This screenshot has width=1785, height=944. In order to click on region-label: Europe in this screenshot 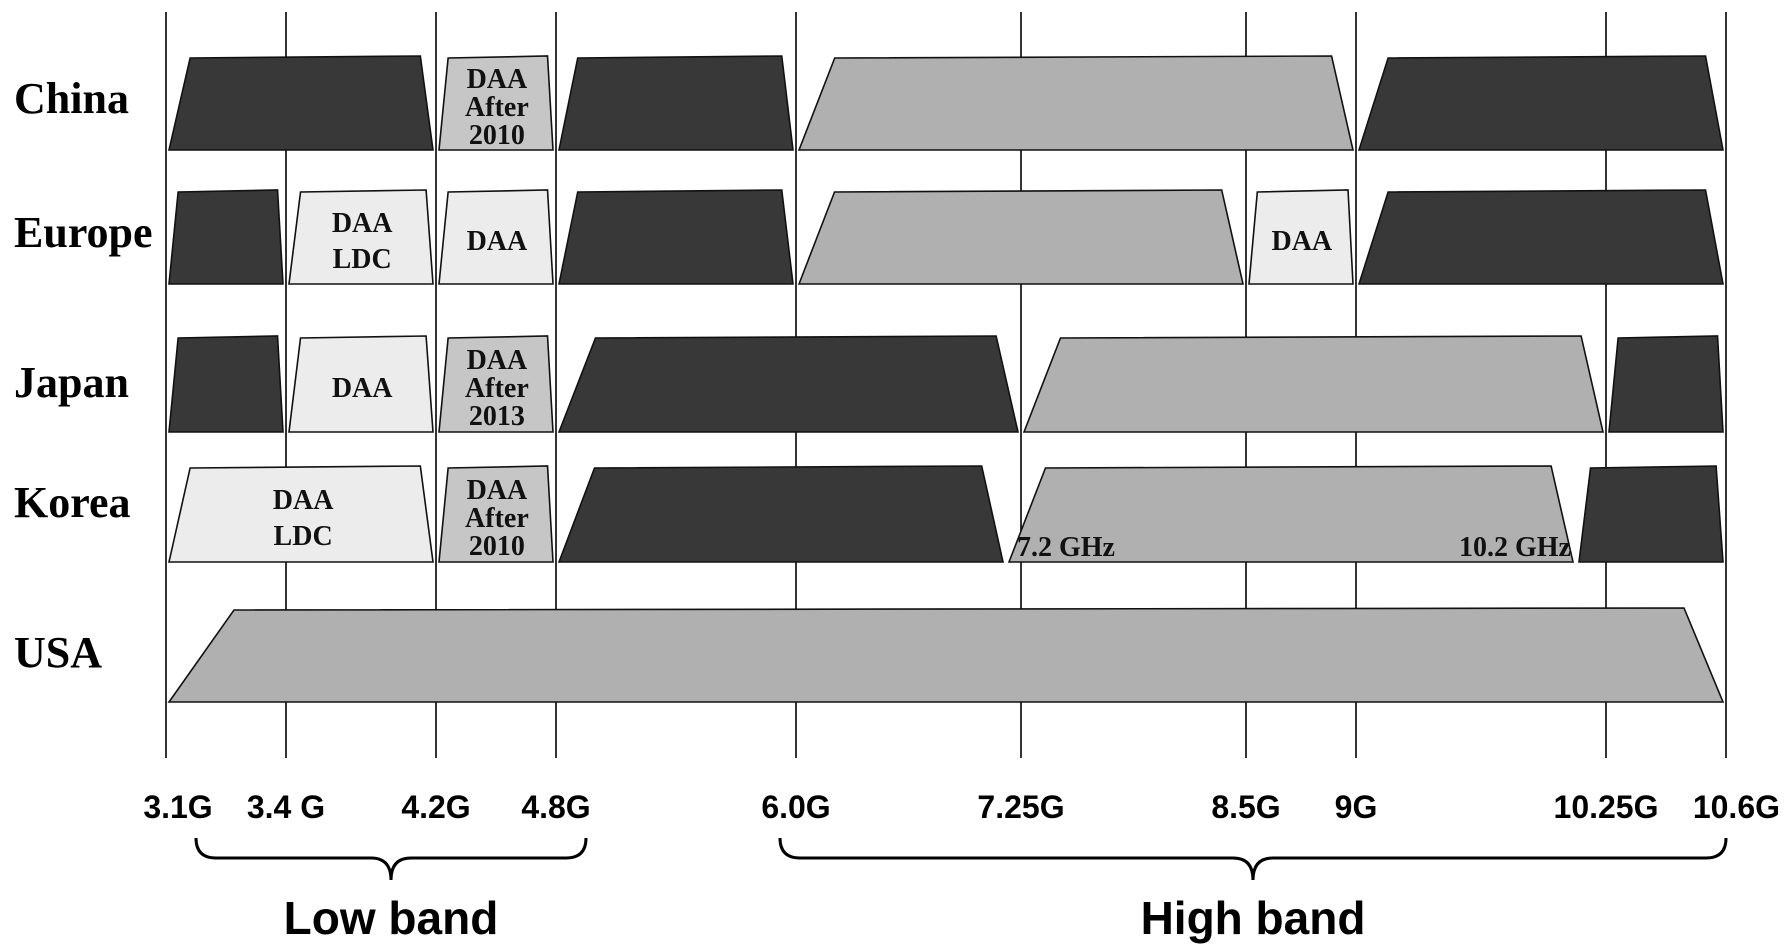, I will do `click(83, 232)`.